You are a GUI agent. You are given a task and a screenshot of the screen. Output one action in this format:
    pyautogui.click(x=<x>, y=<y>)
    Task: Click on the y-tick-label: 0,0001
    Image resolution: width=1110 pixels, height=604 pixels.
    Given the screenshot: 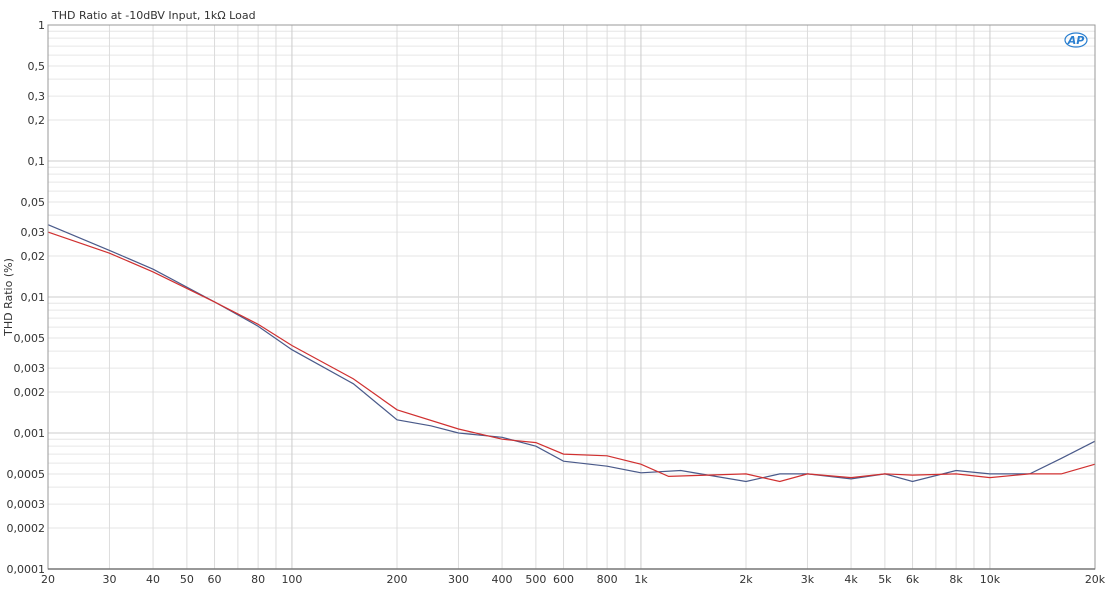 What is the action you would take?
    pyautogui.click(x=26, y=569)
    